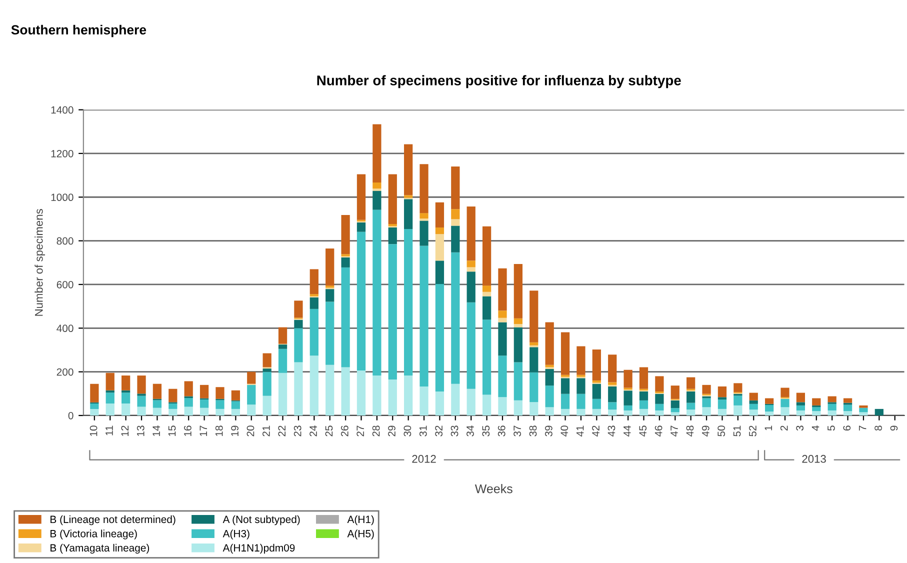 The image size is (907, 563). I want to click on chart-title: Southern hemisphere, so click(78, 31).